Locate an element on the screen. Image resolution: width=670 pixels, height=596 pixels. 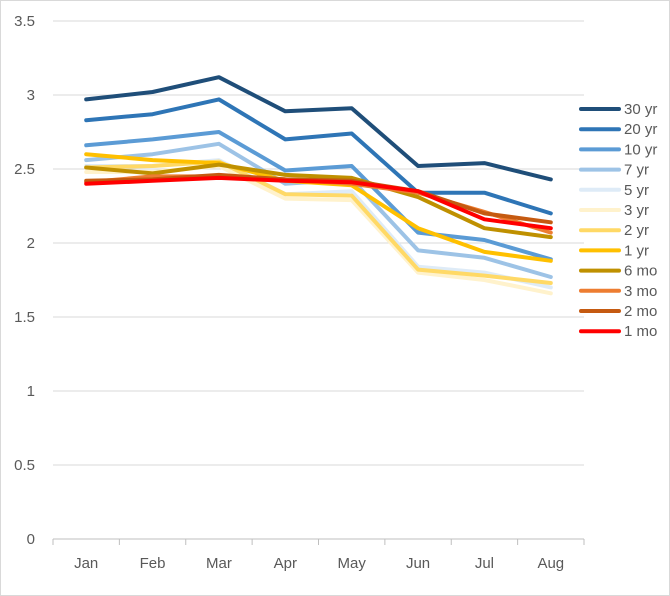
x-tick-label: Feb is located at coordinates (153, 563).